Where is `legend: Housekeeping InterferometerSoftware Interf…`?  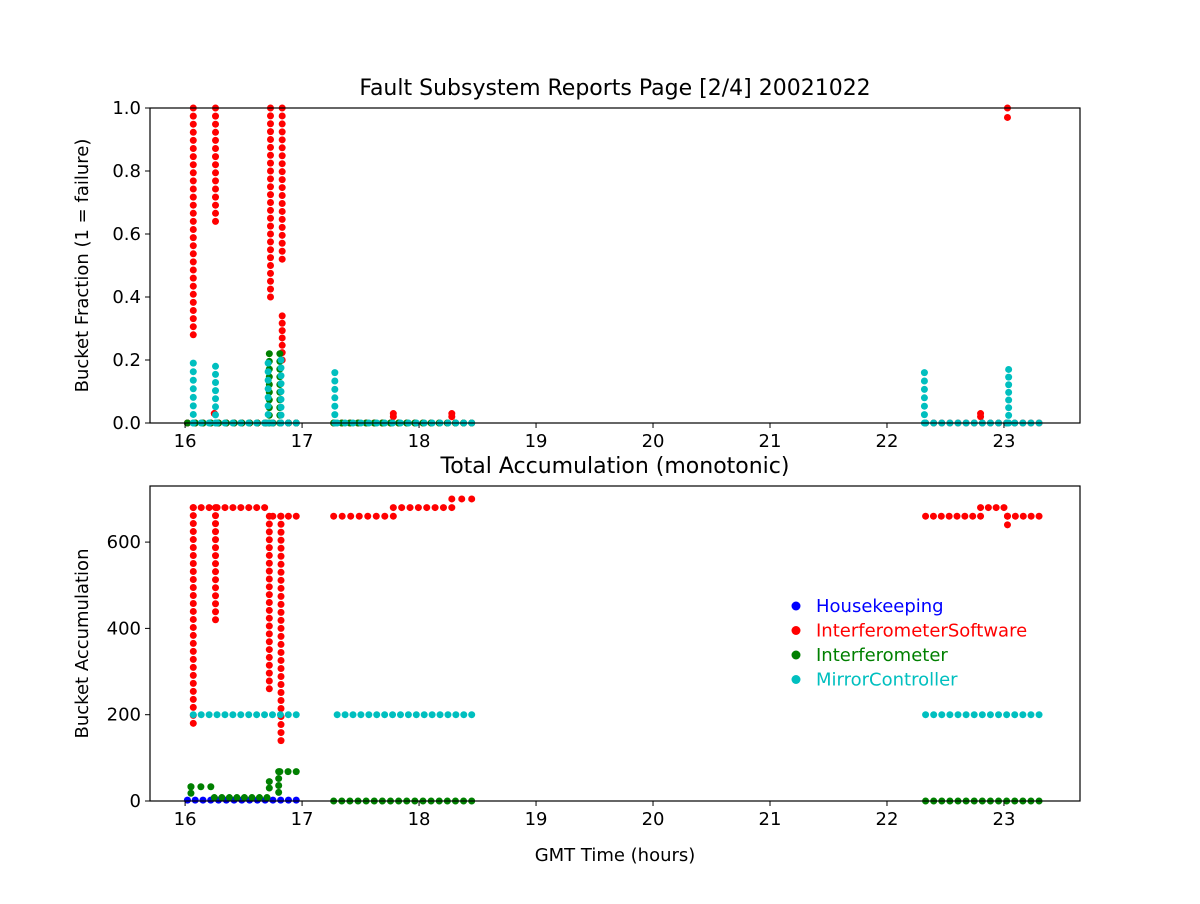
legend: Housekeeping InterferometerSoftware Interf… is located at coordinates (909, 643).